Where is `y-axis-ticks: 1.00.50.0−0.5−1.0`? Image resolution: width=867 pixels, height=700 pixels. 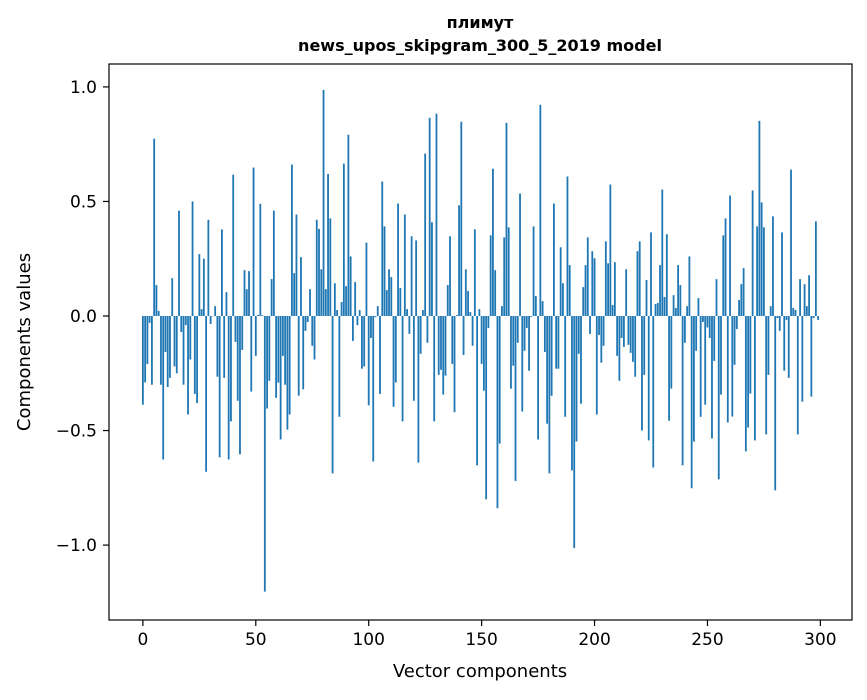
y-axis-ticks: 1.00.50.0−0.5−1.0 is located at coordinates (82, 317).